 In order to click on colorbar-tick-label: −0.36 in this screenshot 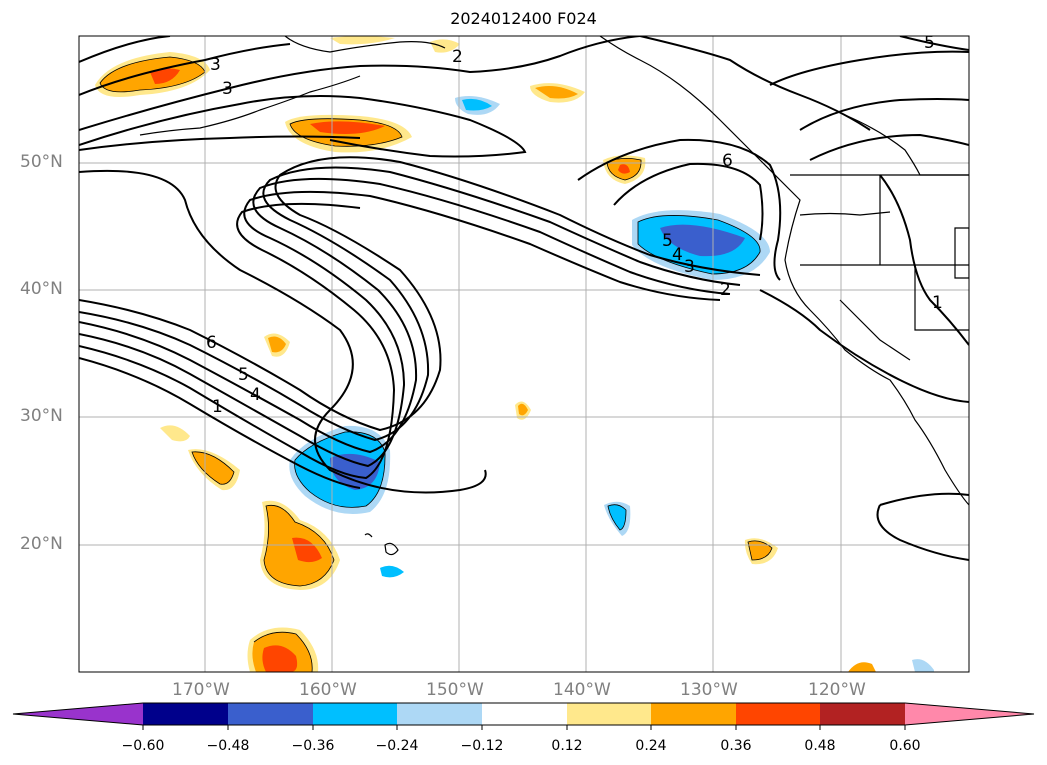, I will do `click(313, 746)`.